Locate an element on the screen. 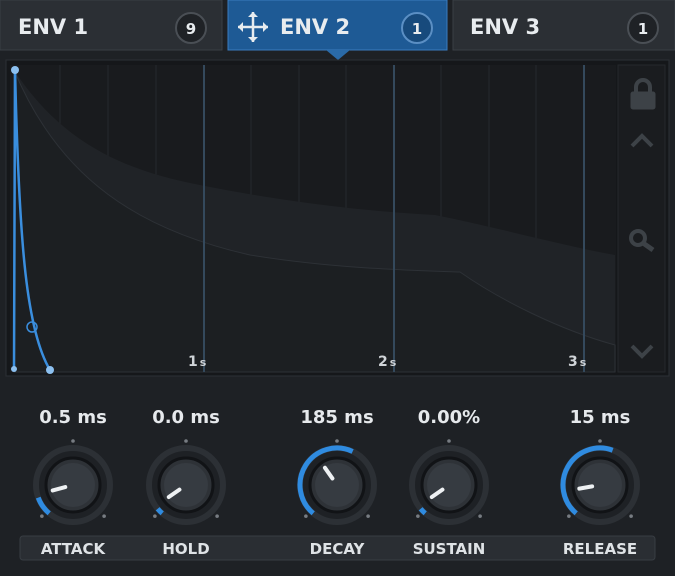 The image size is (675, 576). sidebar-icons is located at coordinates (642, 218).